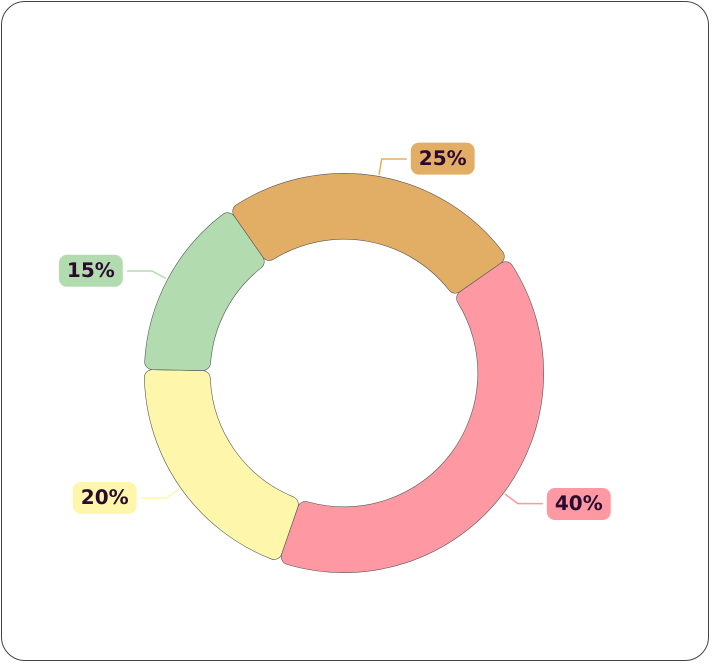 The image size is (712, 664). What do you see at coordinates (90, 270) in the screenshot?
I see `data-label: 15%` at bounding box center [90, 270].